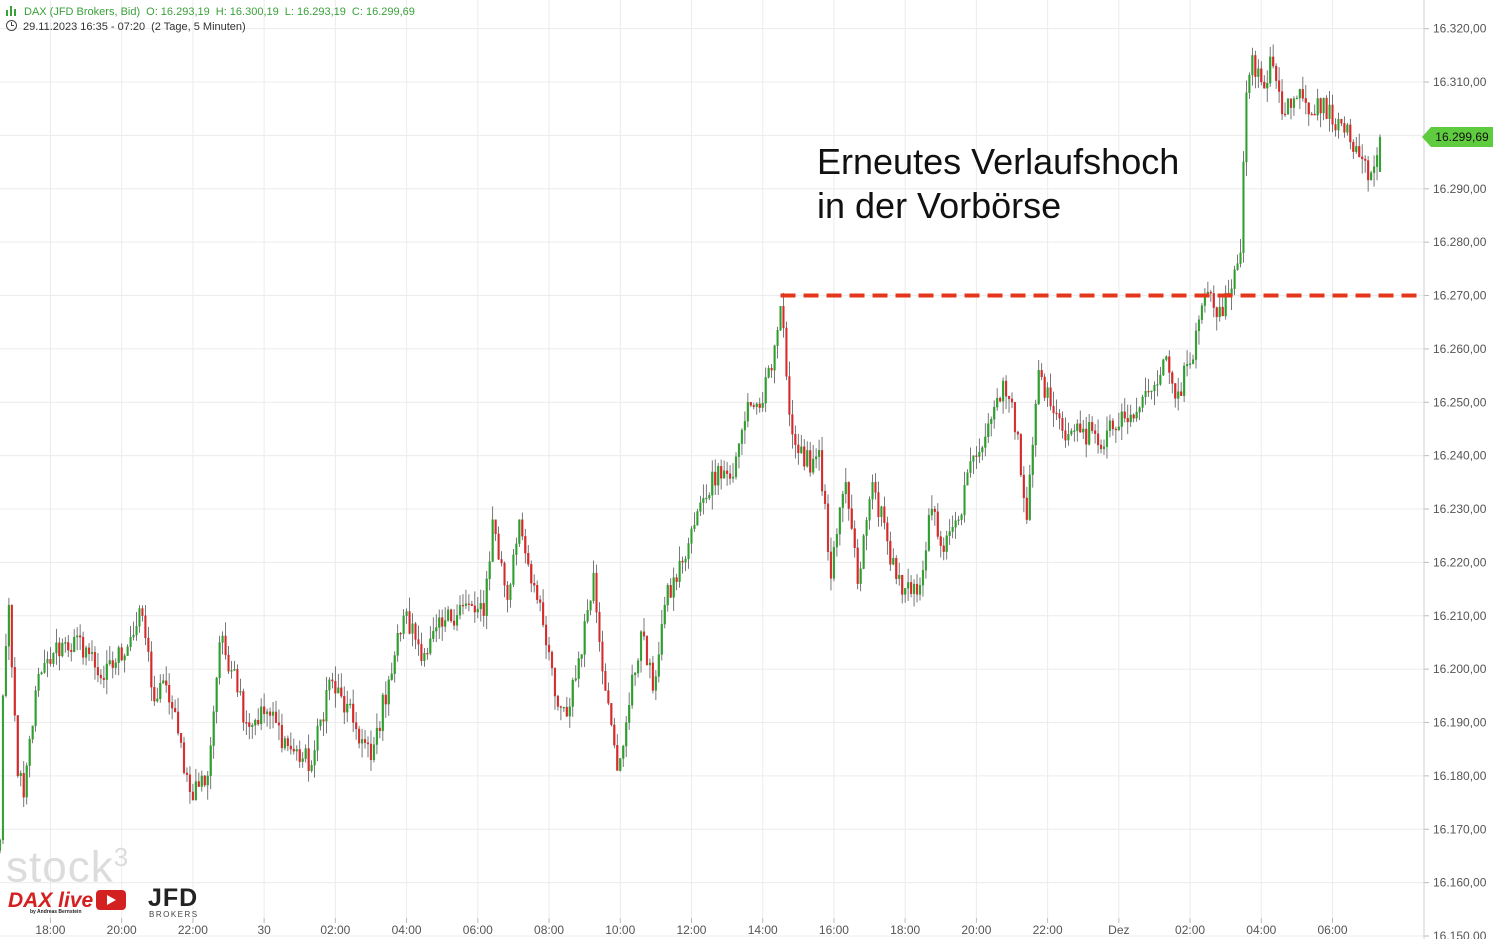 The image size is (1495, 939). Describe the element at coordinates (1460, 669) in the screenshot. I see `y-tick-label: 16.200,00` at that location.